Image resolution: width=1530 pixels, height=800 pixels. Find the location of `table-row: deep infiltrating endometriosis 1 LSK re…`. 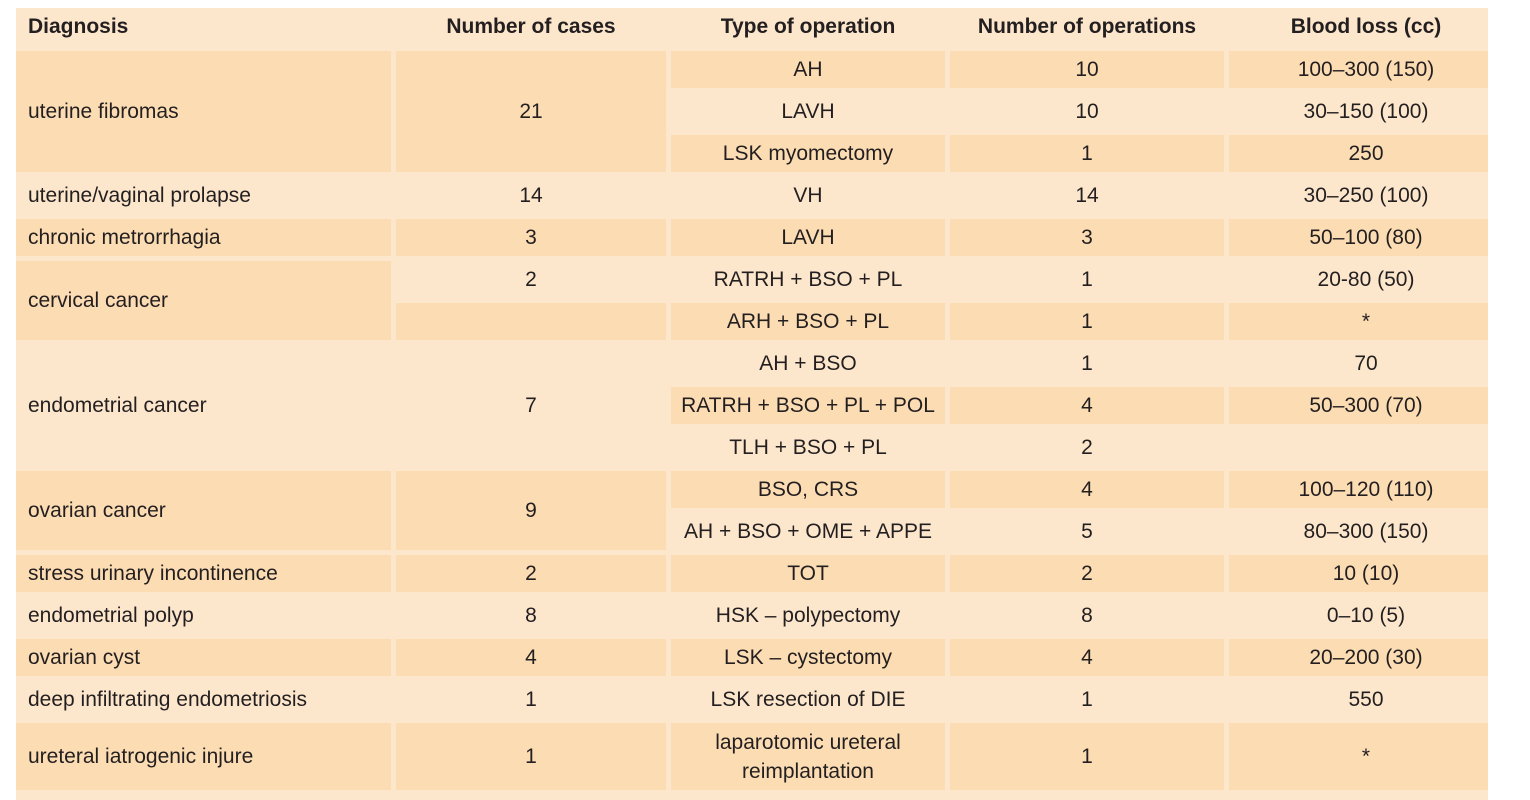

table-row: deep infiltrating endometriosis 1 LSK re… is located at coordinates (752, 699).